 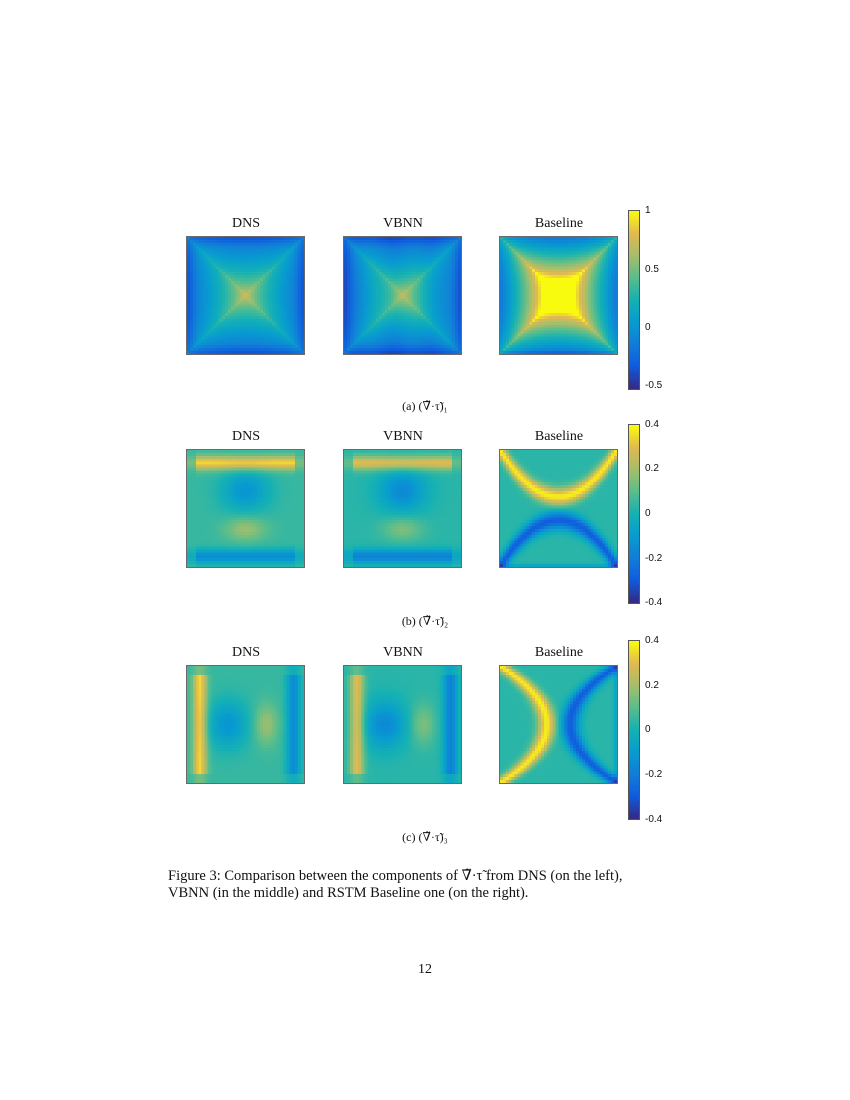 What do you see at coordinates (648, 210) in the screenshot?
I see `colorbar-tick: 1` at bounding box center [648, 210].